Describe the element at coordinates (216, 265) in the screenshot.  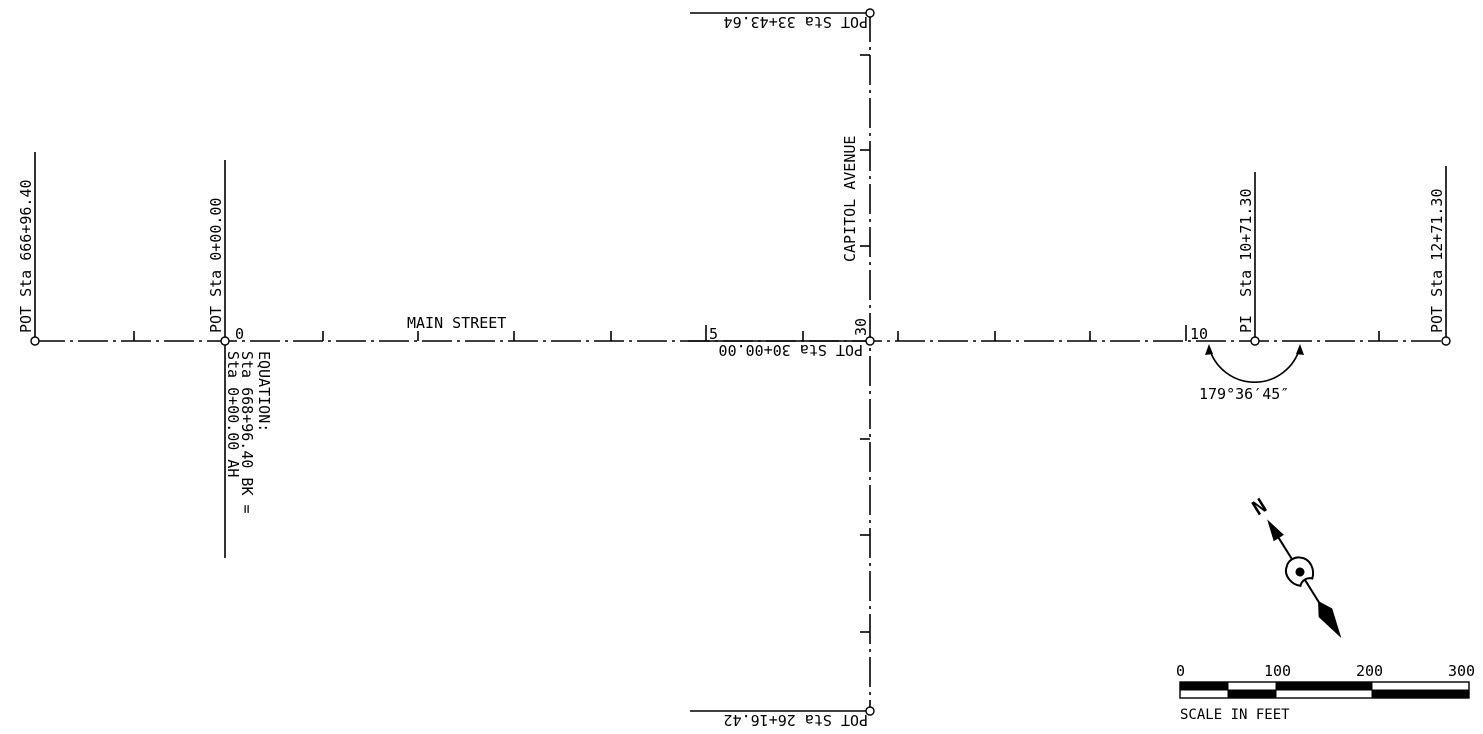
I see `pot-zero-label: POT Sta 0+00.00` at that location.